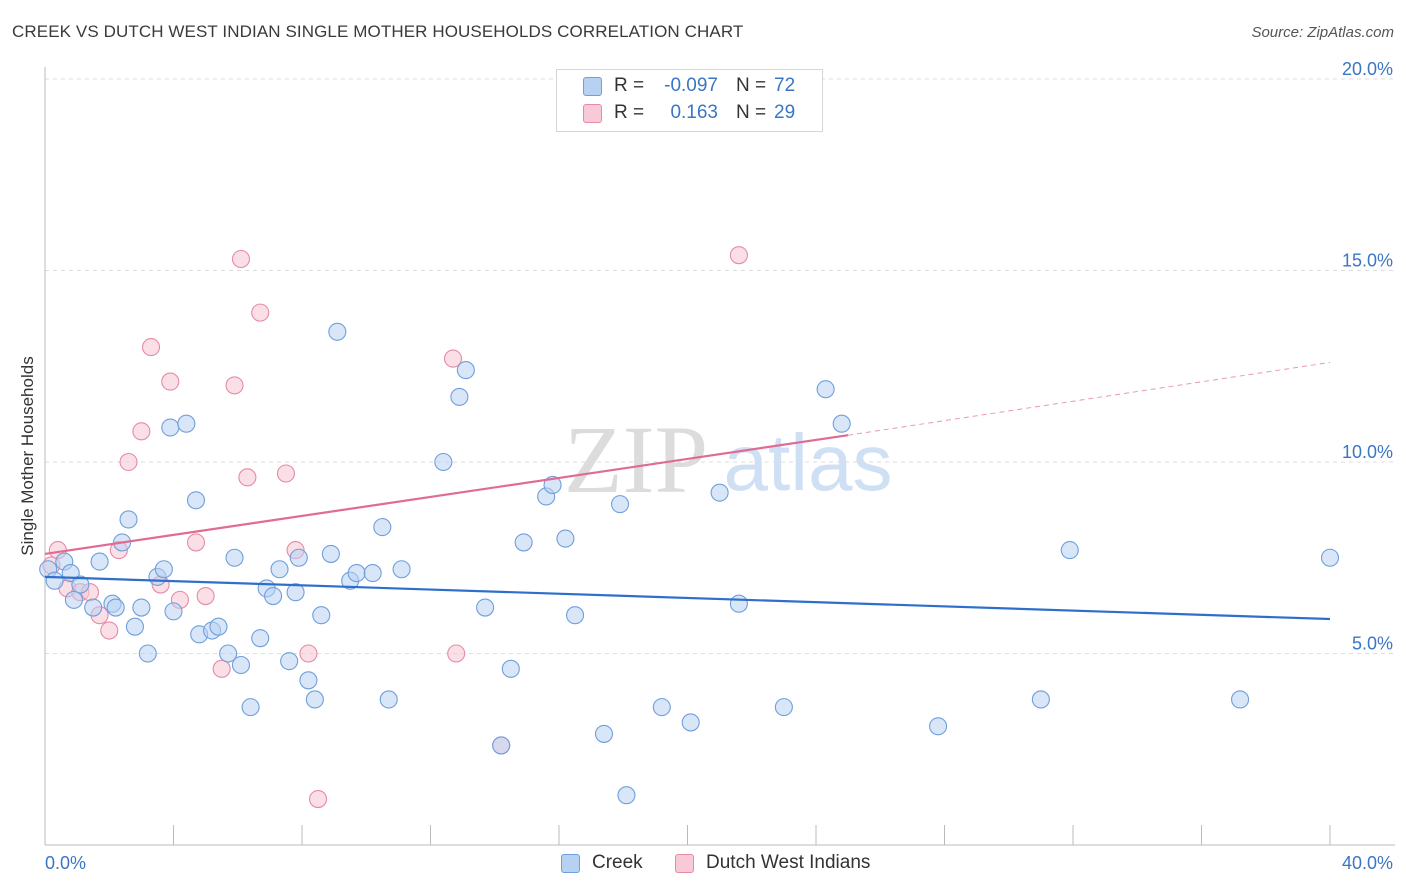  Describe the element at coordinates (694, 112) in the screenshot. I see `r-value: 0.163` at that location.